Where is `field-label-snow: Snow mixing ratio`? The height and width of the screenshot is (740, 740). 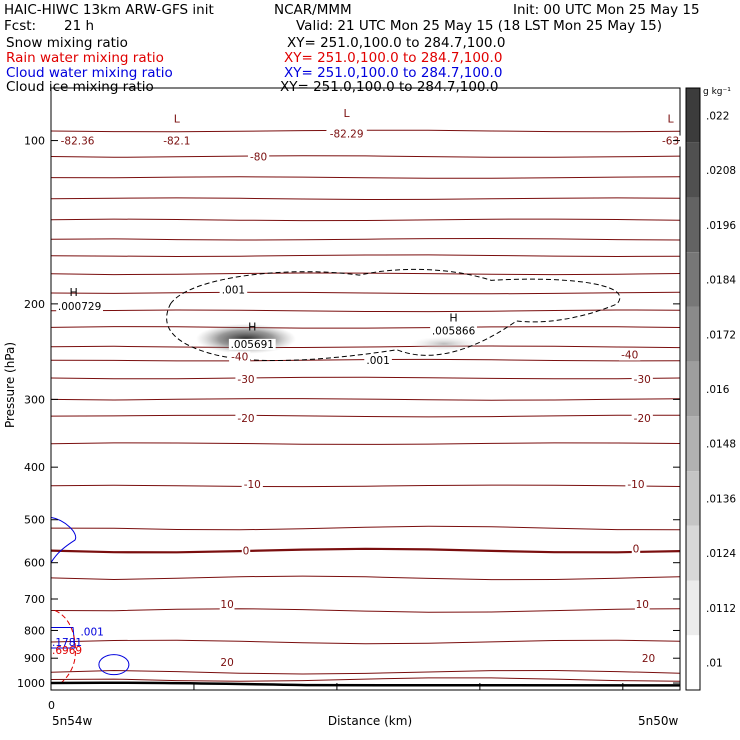
field-label-snow: Snow mixing ratio is located at coordinates (67, 43).